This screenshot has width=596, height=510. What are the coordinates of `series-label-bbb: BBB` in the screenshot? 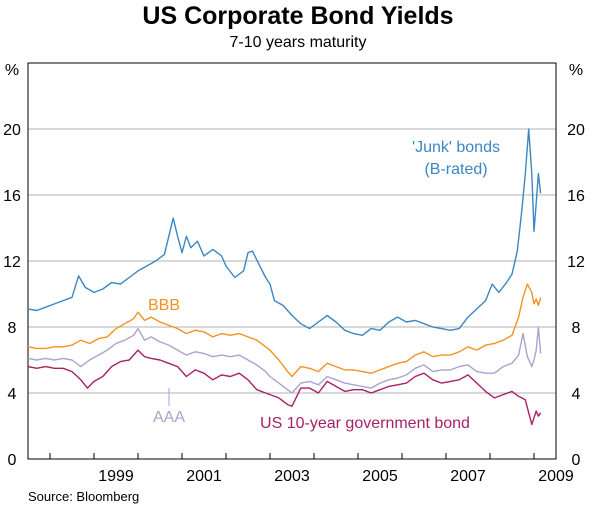 It's located at (164, 305).